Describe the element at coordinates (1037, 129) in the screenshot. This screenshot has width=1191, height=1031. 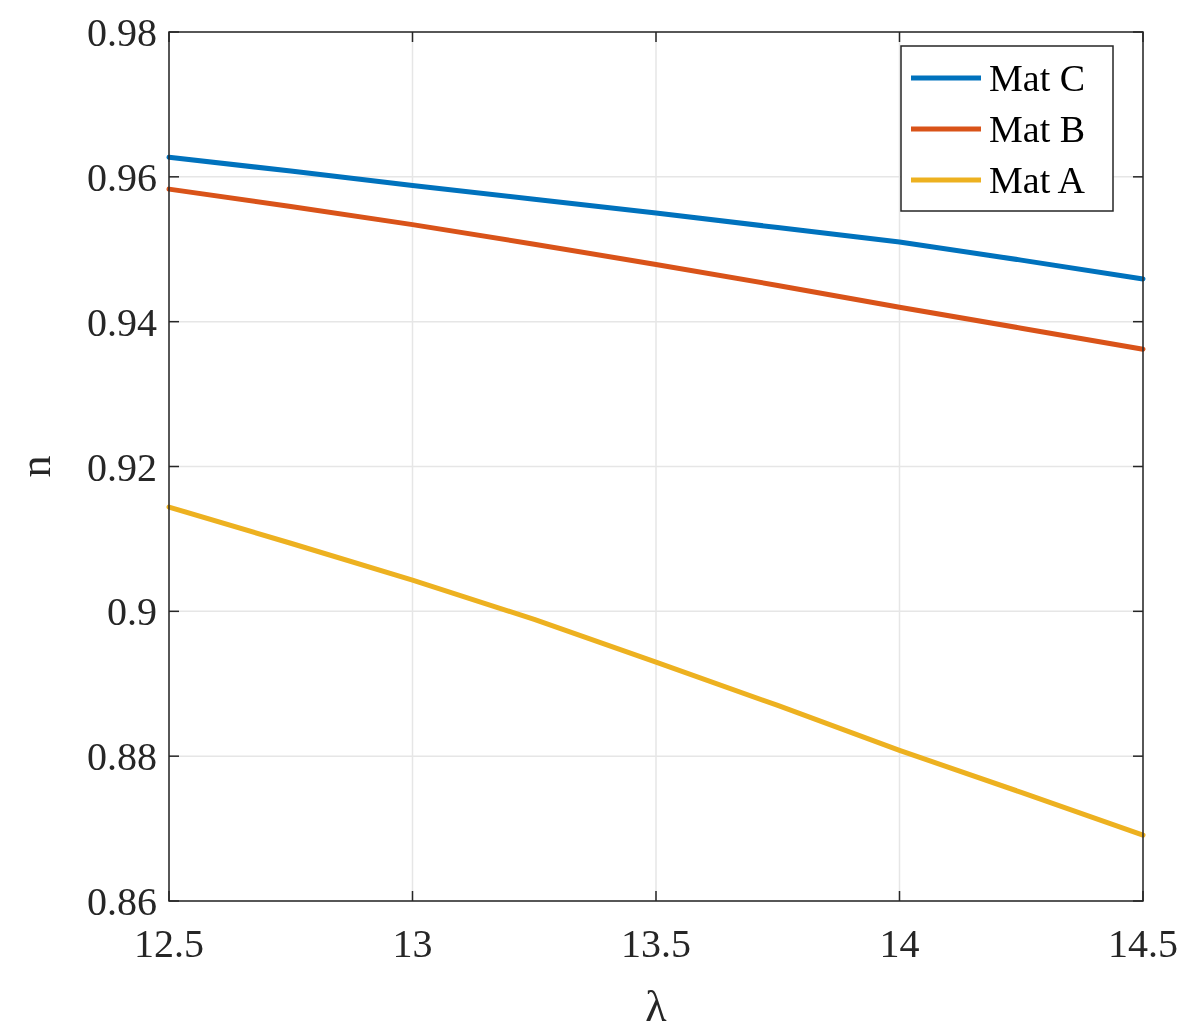
I see `legend-label: Mat B` at that location.